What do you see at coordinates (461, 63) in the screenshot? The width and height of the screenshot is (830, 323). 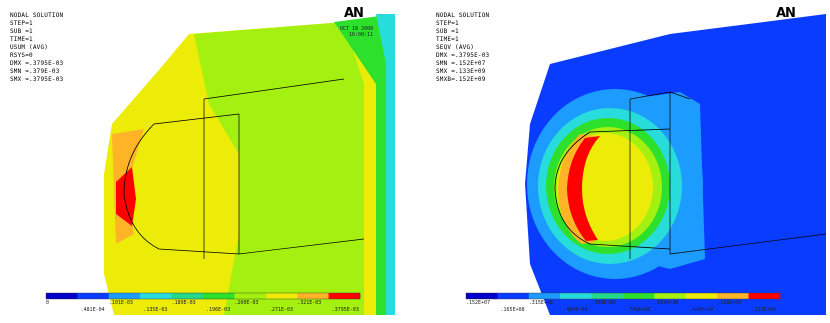 I see `info-line: SMN =.152E+07` at bounding box center [461, 63].